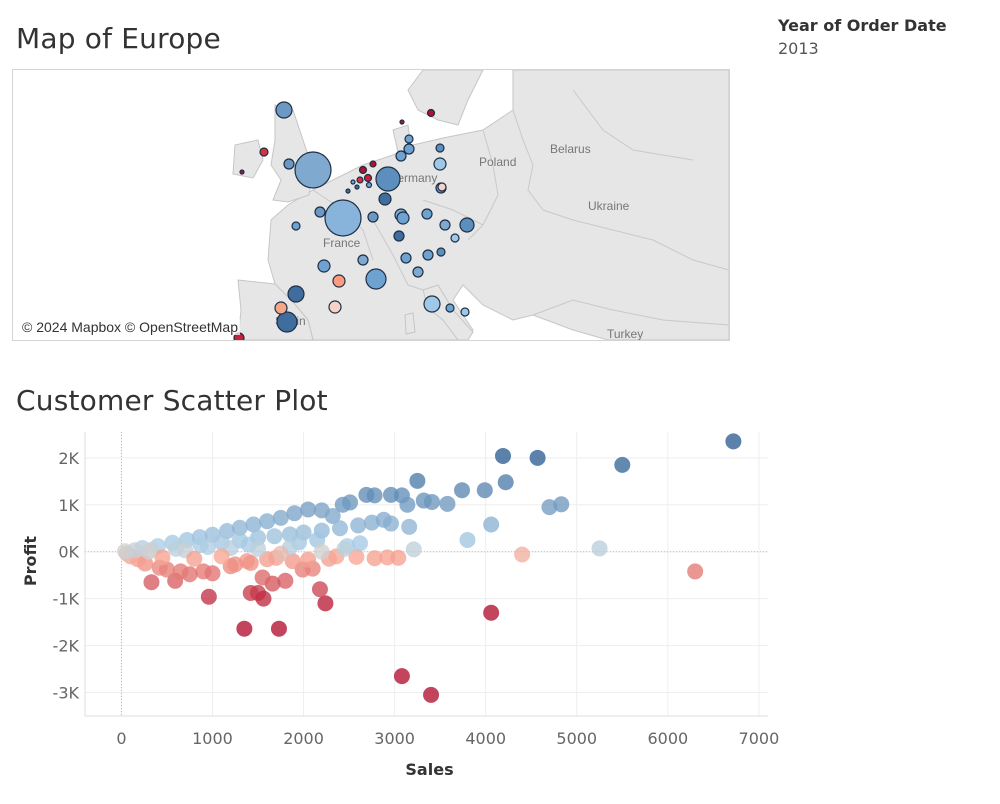  What do you see at coordinates (798, 48) in the screenshot?
I see `year-filter-value: 2013` at bounding box center [798, 48].